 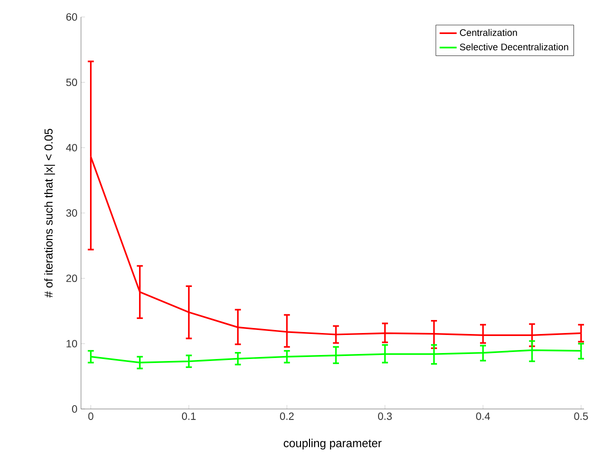 I want to click on x-tick-label: 0.2, so click(x=287, y=416).